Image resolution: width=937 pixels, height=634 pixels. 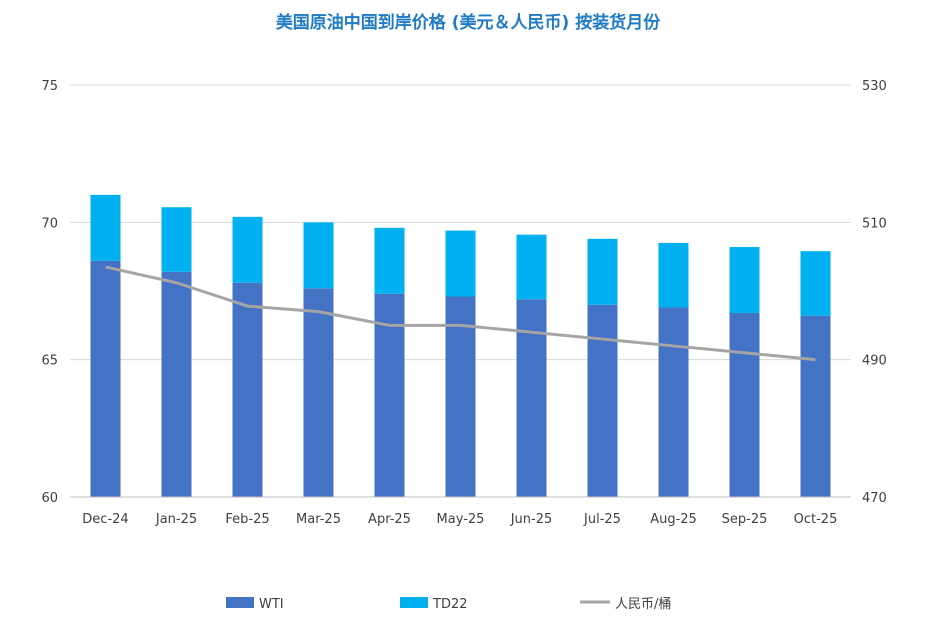 What do you see at coordinates (816, 519) in the screenshot?
I see `x-tick-label: Oct-25` at bounding box center [816, 519].